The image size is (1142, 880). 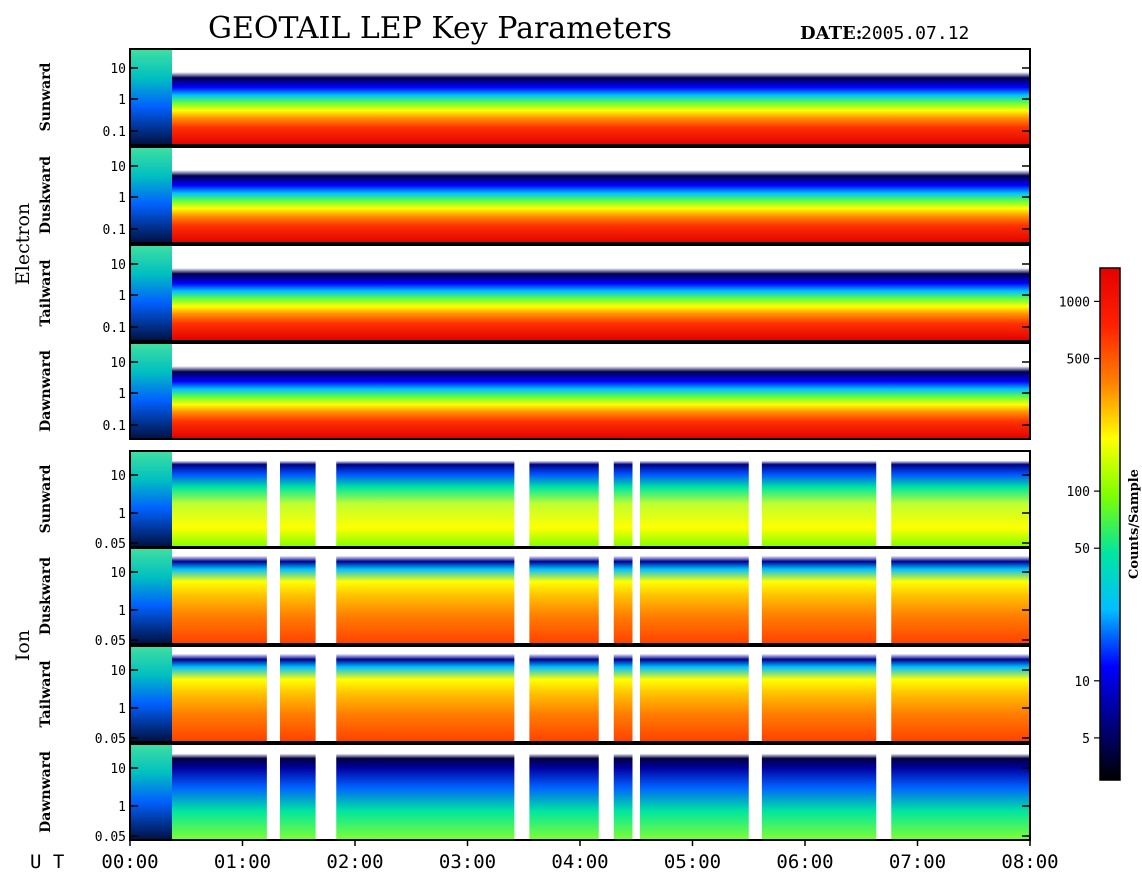 What do you see at coordinates (1029, 862) in the screenshot?
I see `x-tick-label: 08:00` at bounding box center [1029, 862].